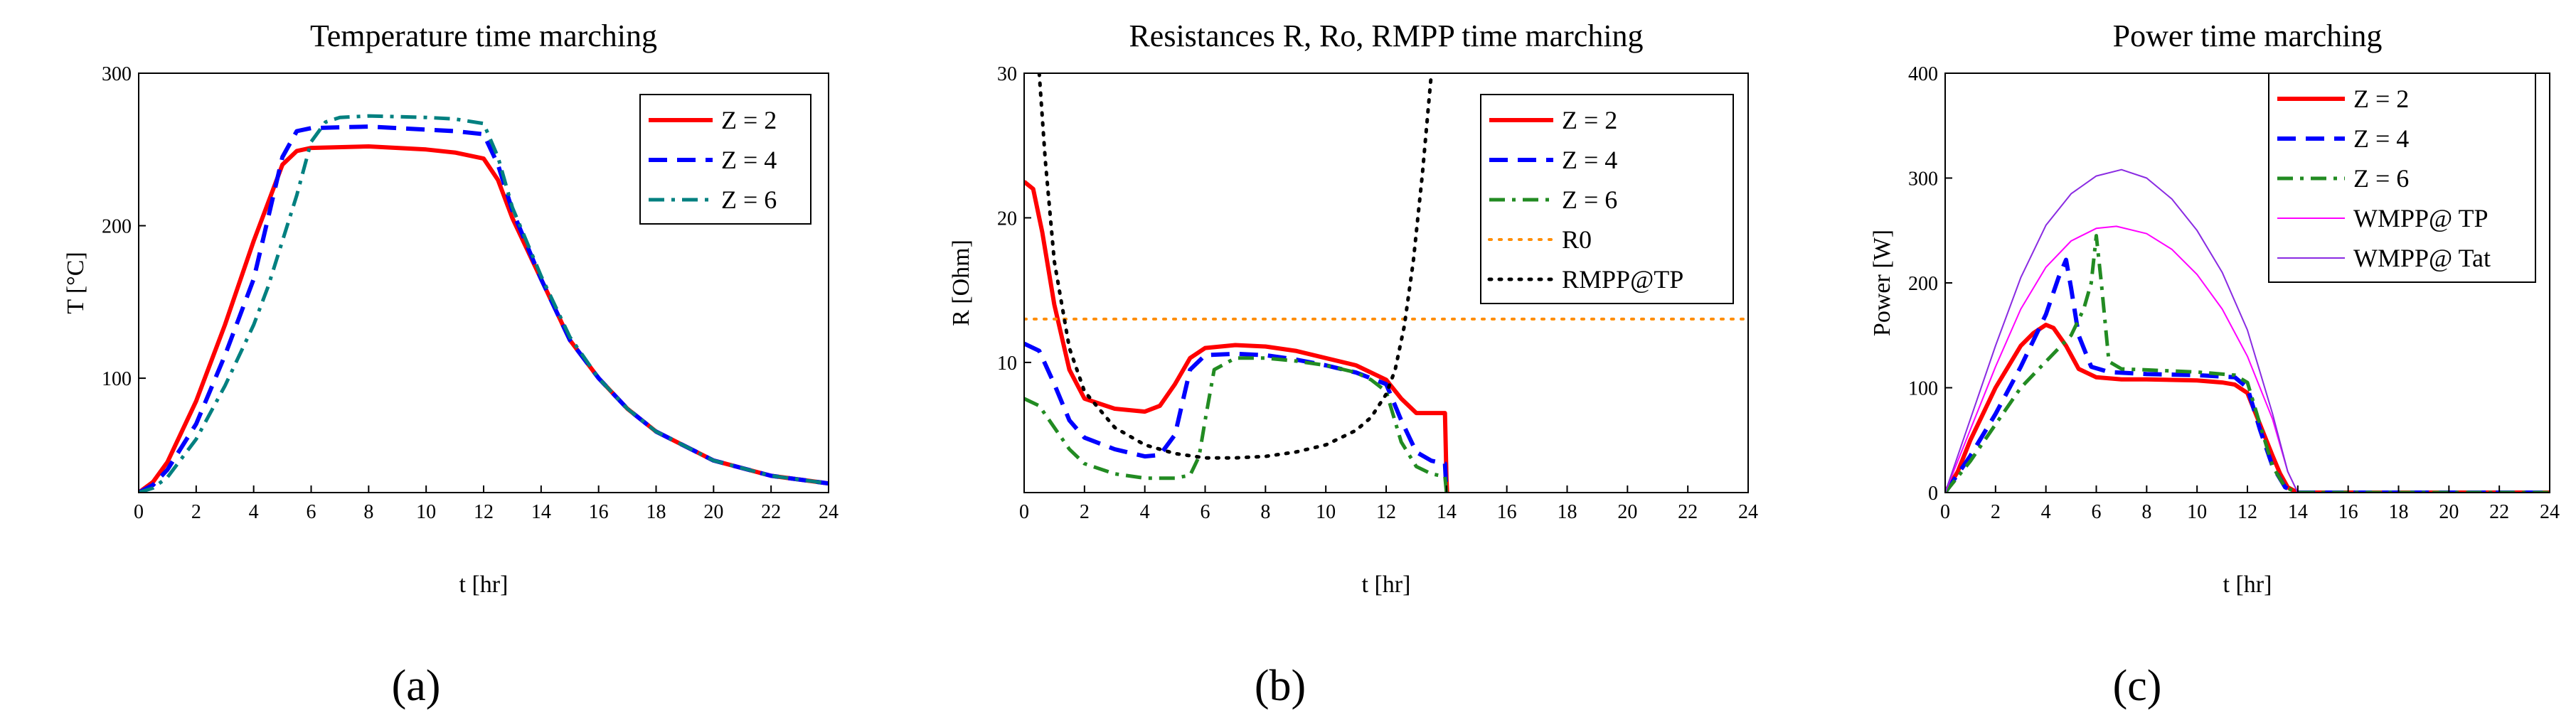 The width and height of the screenshot is (2576, 725). What do you see at coordinates (1280, 686) in the screenshot?
I see `panel-label-b: (b)` at bounding box center [1280, 686].